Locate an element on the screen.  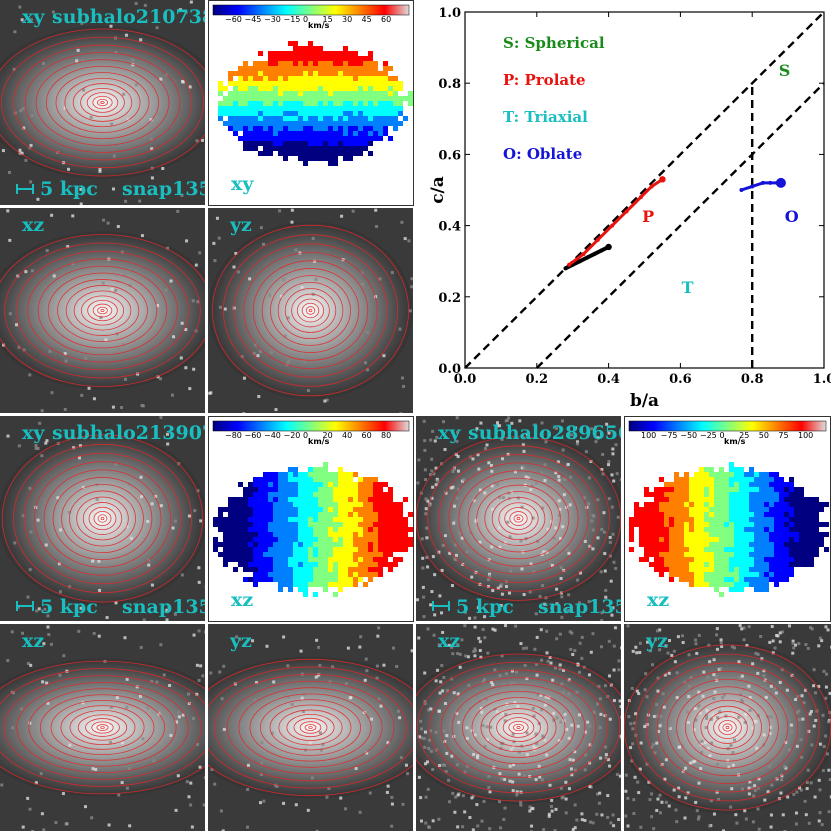
region-label: S is located at coordinates (785, 70).